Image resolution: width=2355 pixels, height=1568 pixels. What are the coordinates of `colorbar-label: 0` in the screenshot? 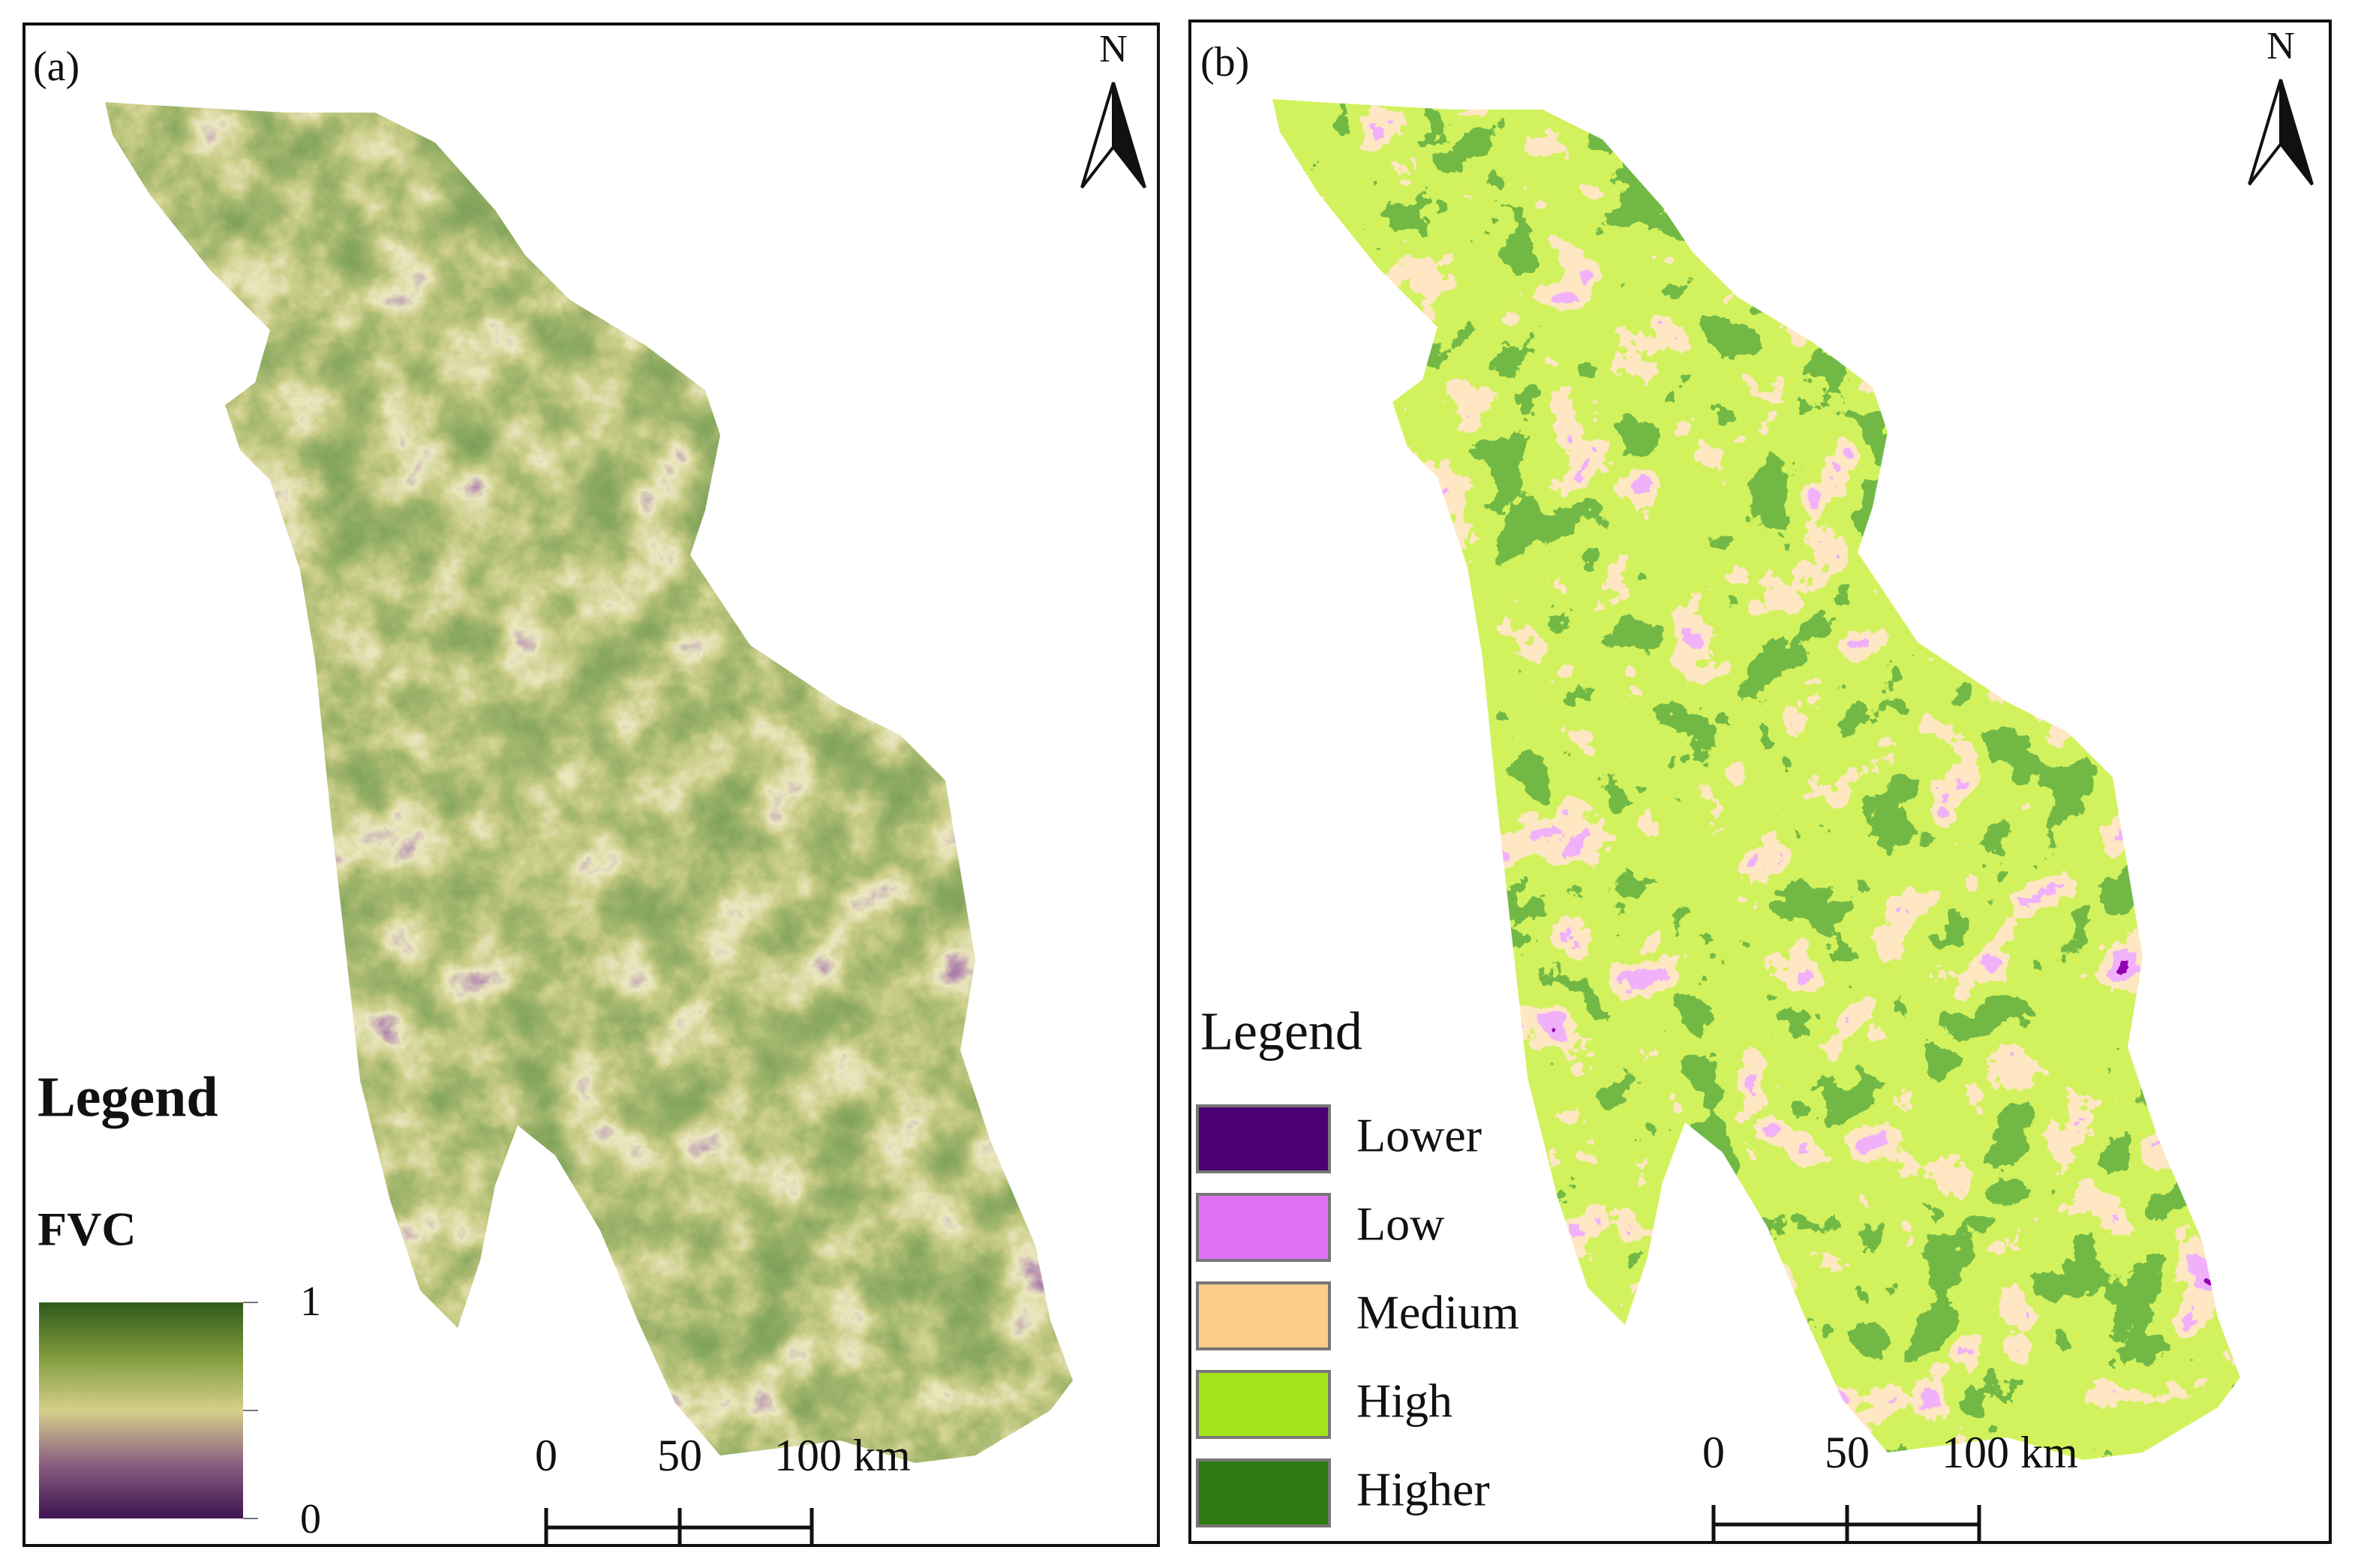 It's located at (310, 1519).